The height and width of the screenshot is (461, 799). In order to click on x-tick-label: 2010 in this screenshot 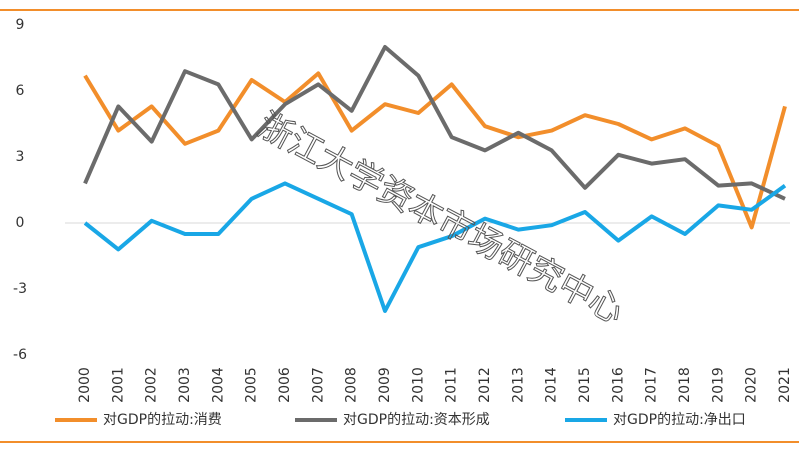, I will do `click(418, 385)`.